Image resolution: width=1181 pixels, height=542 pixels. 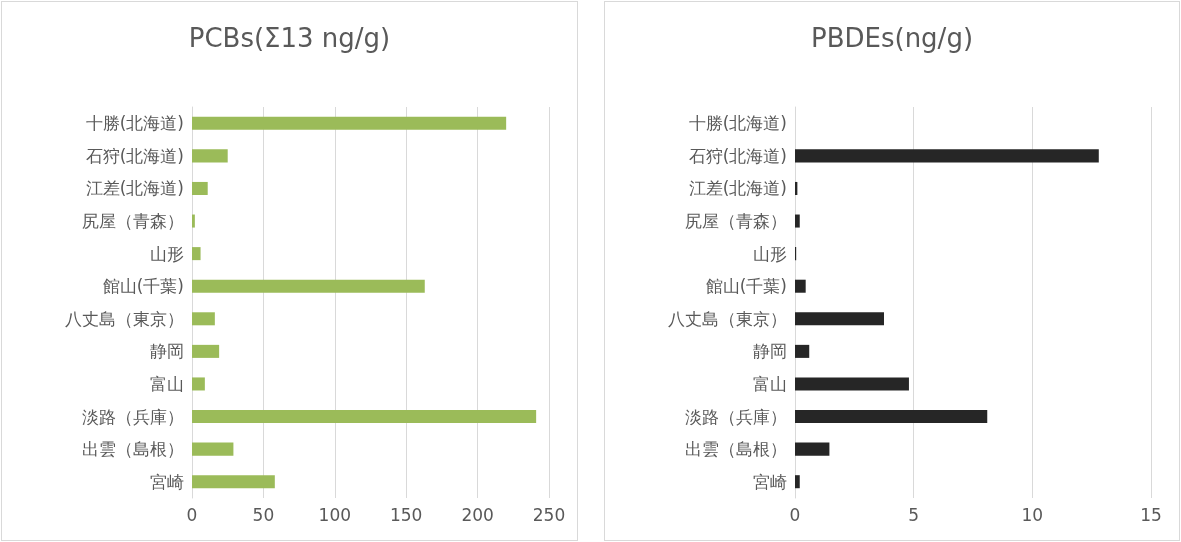 I want to click on x-tick-label: 5, so click(x=914, y=514).